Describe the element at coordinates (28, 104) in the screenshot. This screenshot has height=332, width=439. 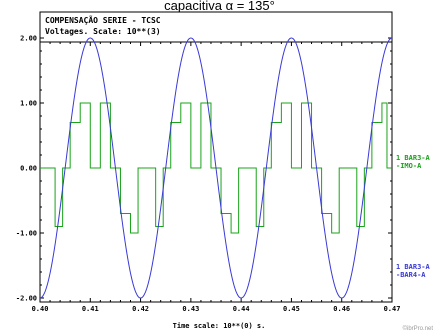
I see `y-tick-label: 1.00` at that location.